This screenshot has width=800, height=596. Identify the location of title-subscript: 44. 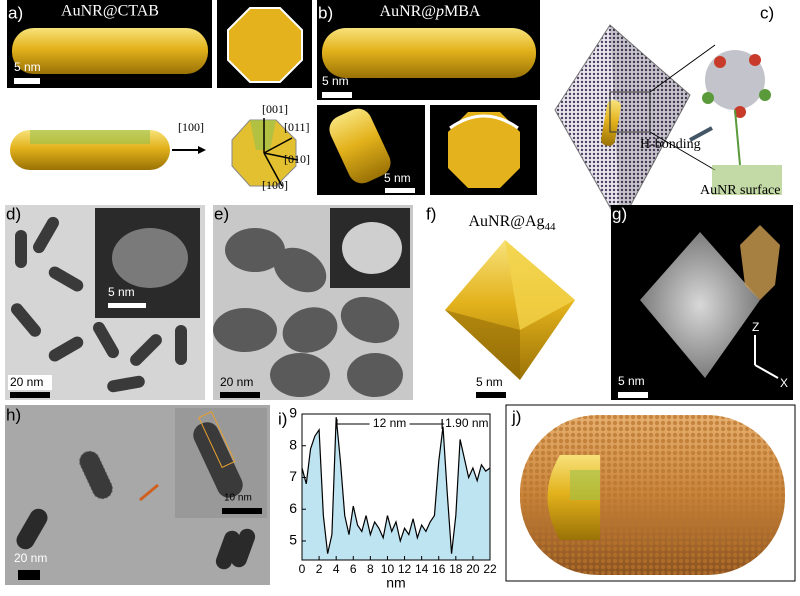
(551, 227).